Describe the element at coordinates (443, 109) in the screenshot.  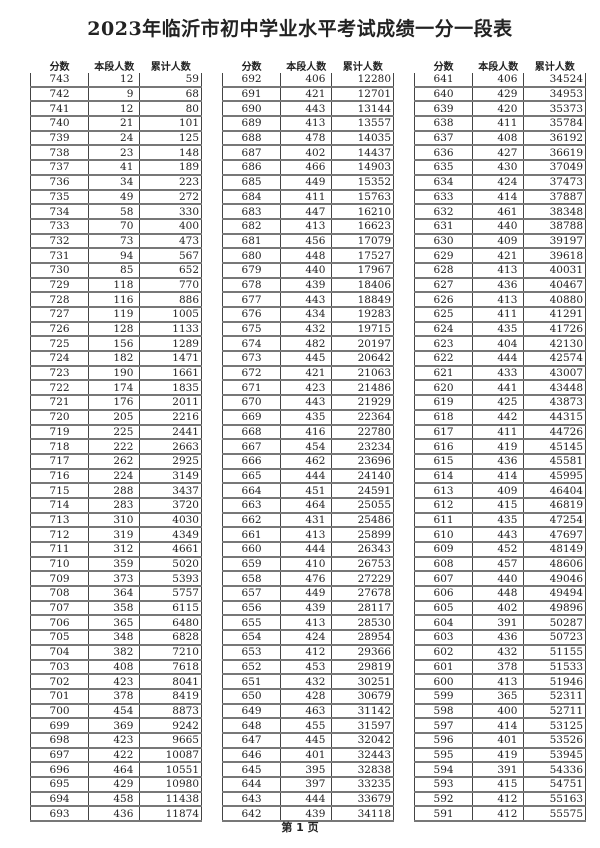
I see `score-cell: 639` at that location.